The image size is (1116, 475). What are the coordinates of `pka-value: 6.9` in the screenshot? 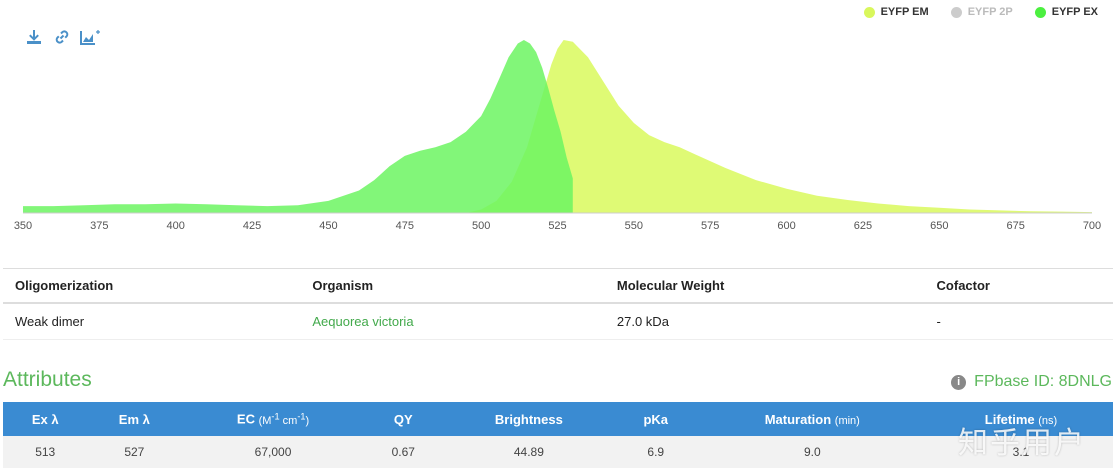 It's located at (655, 452).